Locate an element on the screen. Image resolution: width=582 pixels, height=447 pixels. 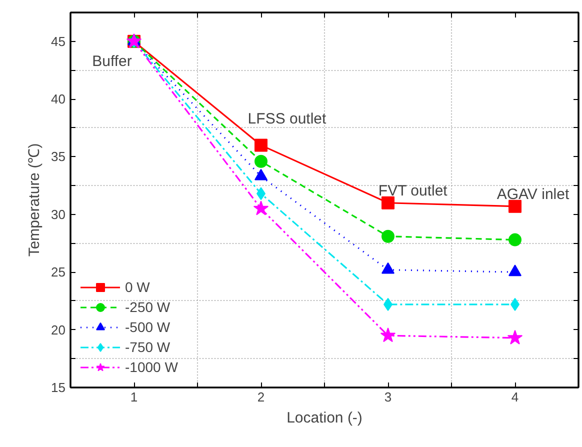
y-tick-label: 45 is located at coordinates (58, 41).